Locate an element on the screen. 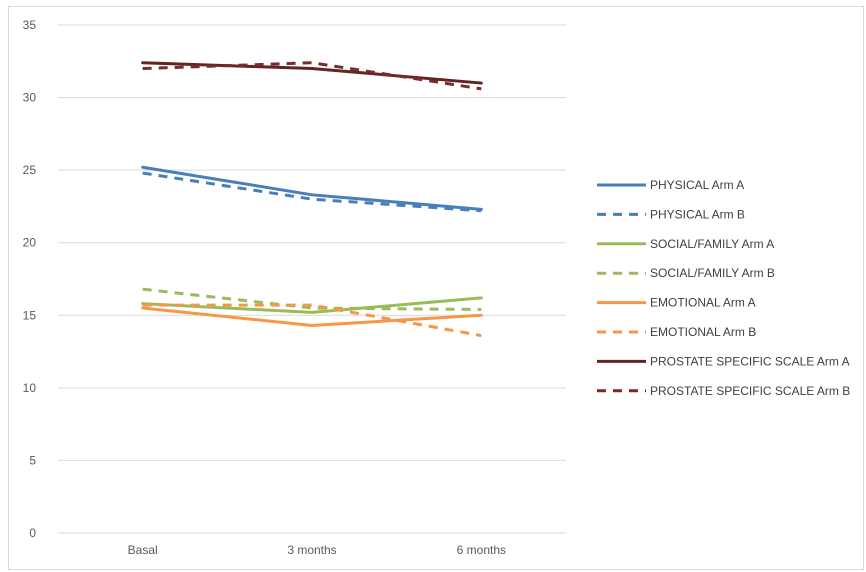  legend-label: PHYSICAL Arm B is located at coordinates (697, 214).